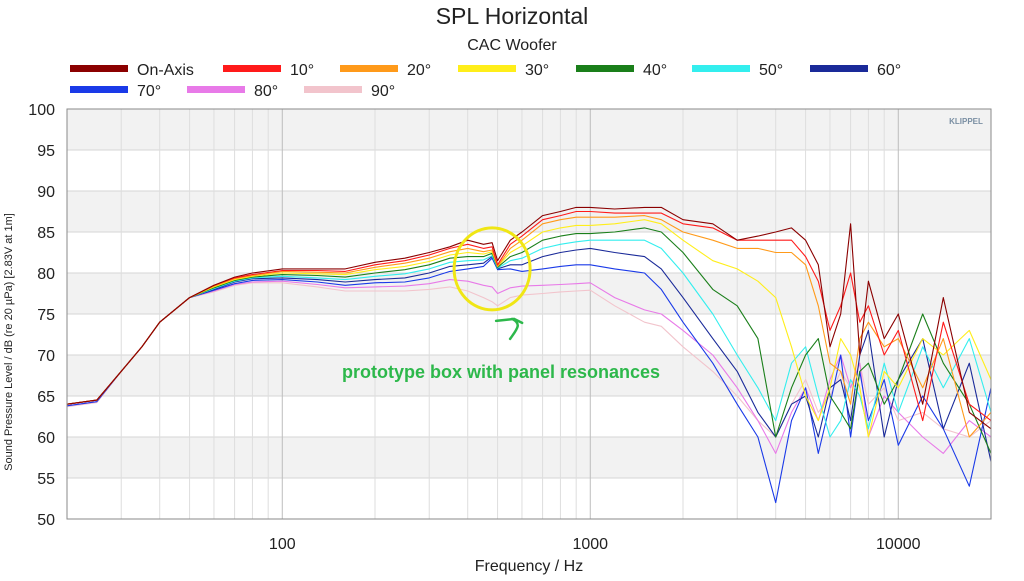 The height and width of the screenshot is (581, 1024). What do you see at coordinates (46, 151) in the screenshot?
I see `y-tick-label: 95` at bounding box center [46, 151].